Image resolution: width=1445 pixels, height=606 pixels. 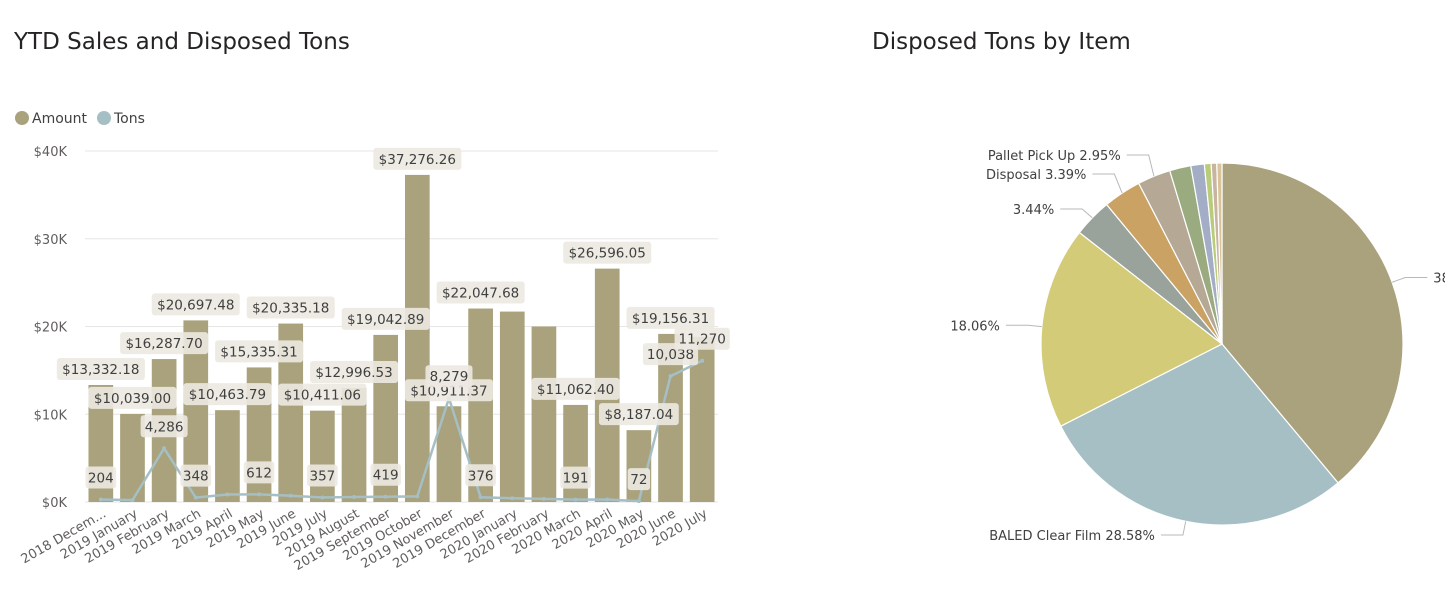 I want to click on y-tick-label: $20K, so click(x=51, y=328).